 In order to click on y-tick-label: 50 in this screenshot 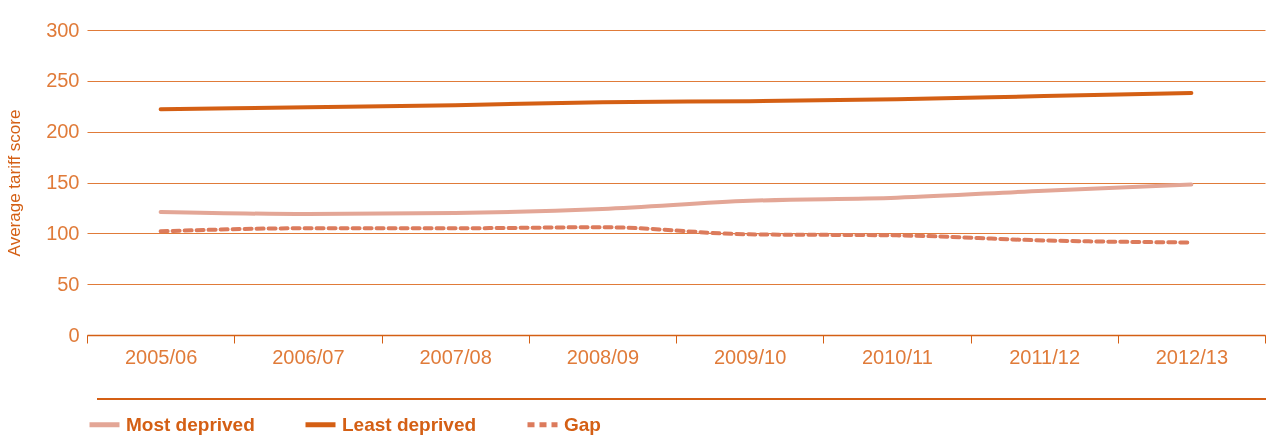, I will do `click(68, 283)`.